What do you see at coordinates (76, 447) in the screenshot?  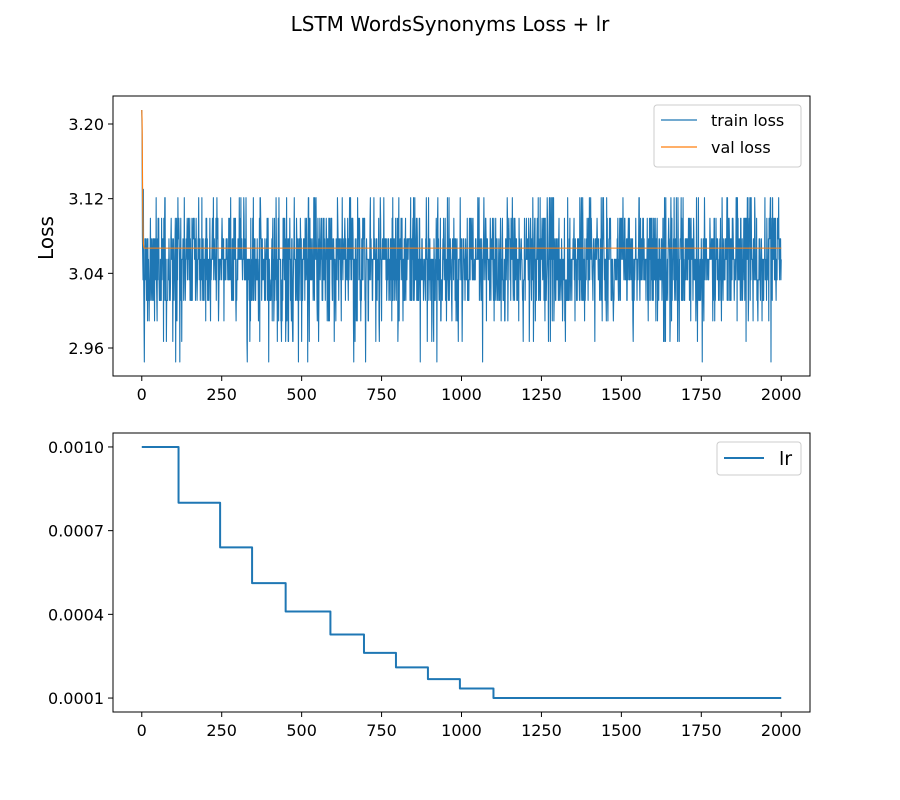 I see `lr-ytick-label: 0.0010` at bounding box center [76, 447].